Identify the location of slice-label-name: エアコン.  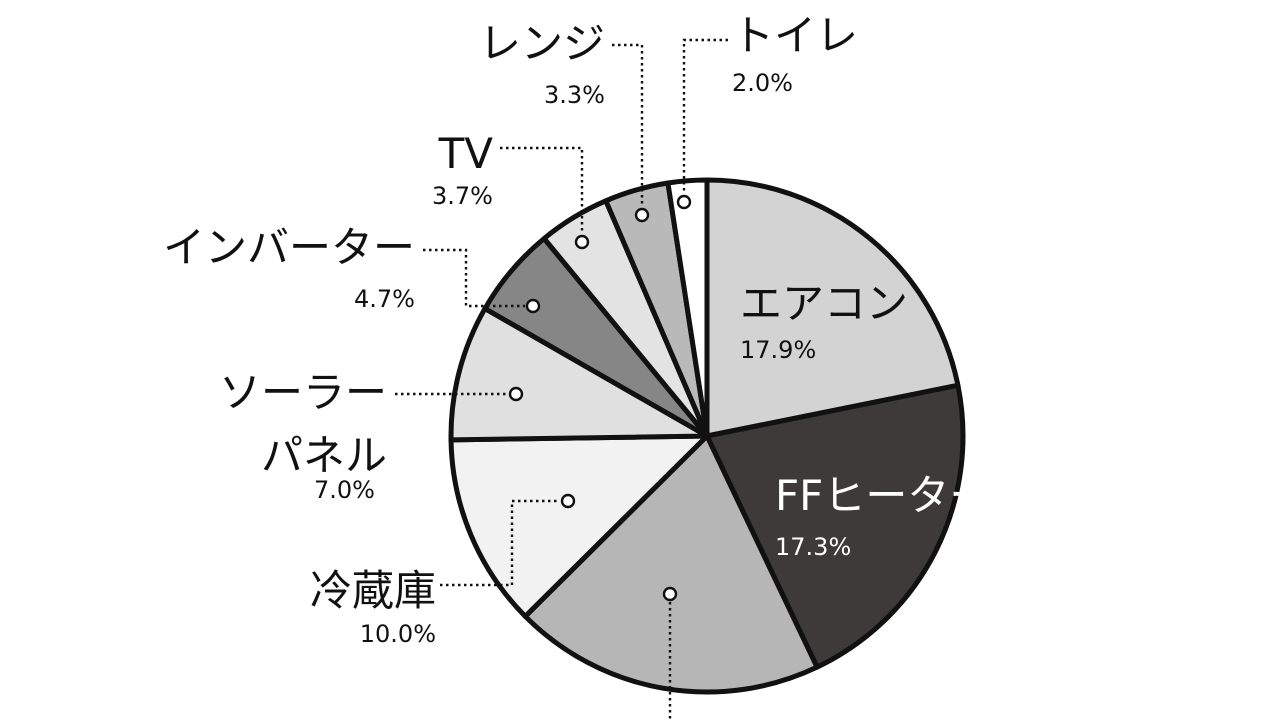
(824, 303).